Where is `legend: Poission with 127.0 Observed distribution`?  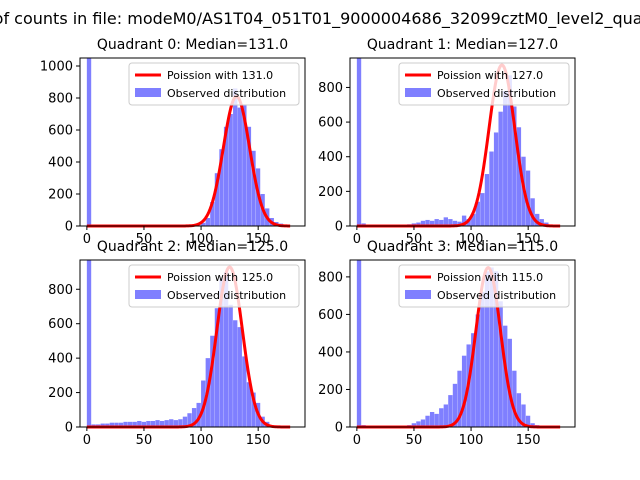 legend: Poission with 127.0 Observed distribution is located at coordinates (484, 84).